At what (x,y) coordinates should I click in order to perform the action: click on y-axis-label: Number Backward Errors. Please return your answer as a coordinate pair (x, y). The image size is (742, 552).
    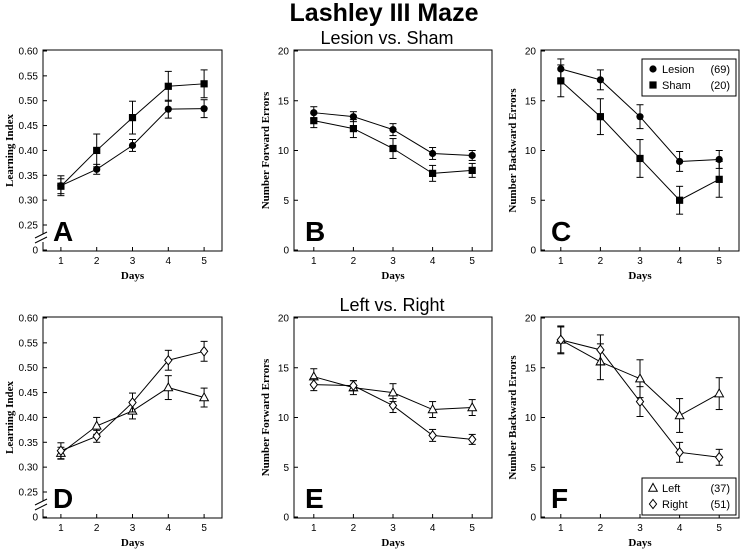
    Looking at the image, I should click on (513, 417).